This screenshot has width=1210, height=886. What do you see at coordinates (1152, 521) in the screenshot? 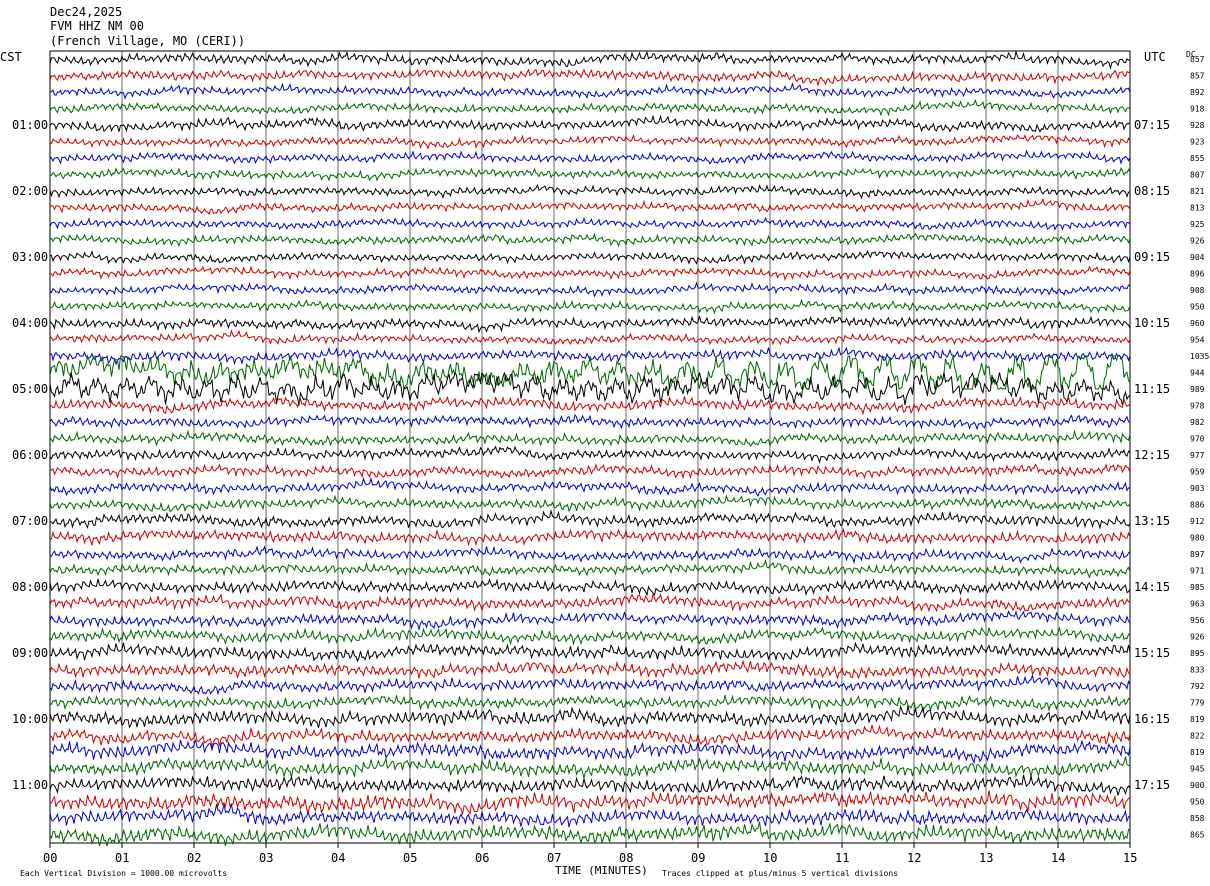
I see `utc-hour-label: 13:15` at bounding box center [1152, 521].